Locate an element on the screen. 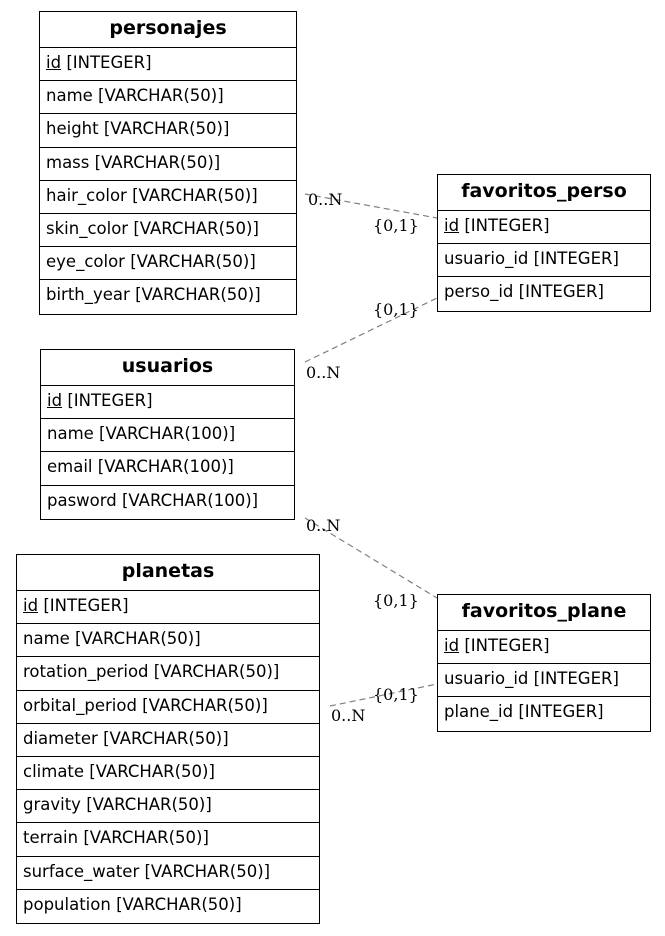 The width and height of the screenshot is (665, 936). field-name: pasword is located at coordinates (82, 500).